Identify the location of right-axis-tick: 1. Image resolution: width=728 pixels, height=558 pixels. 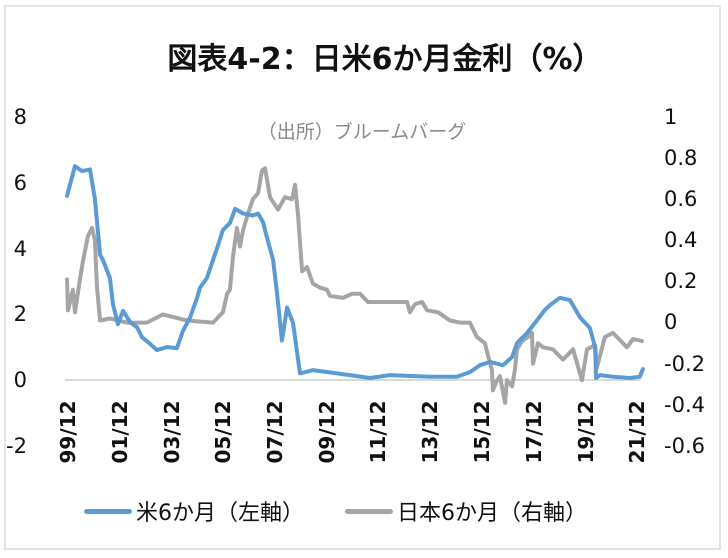
(671, 117).